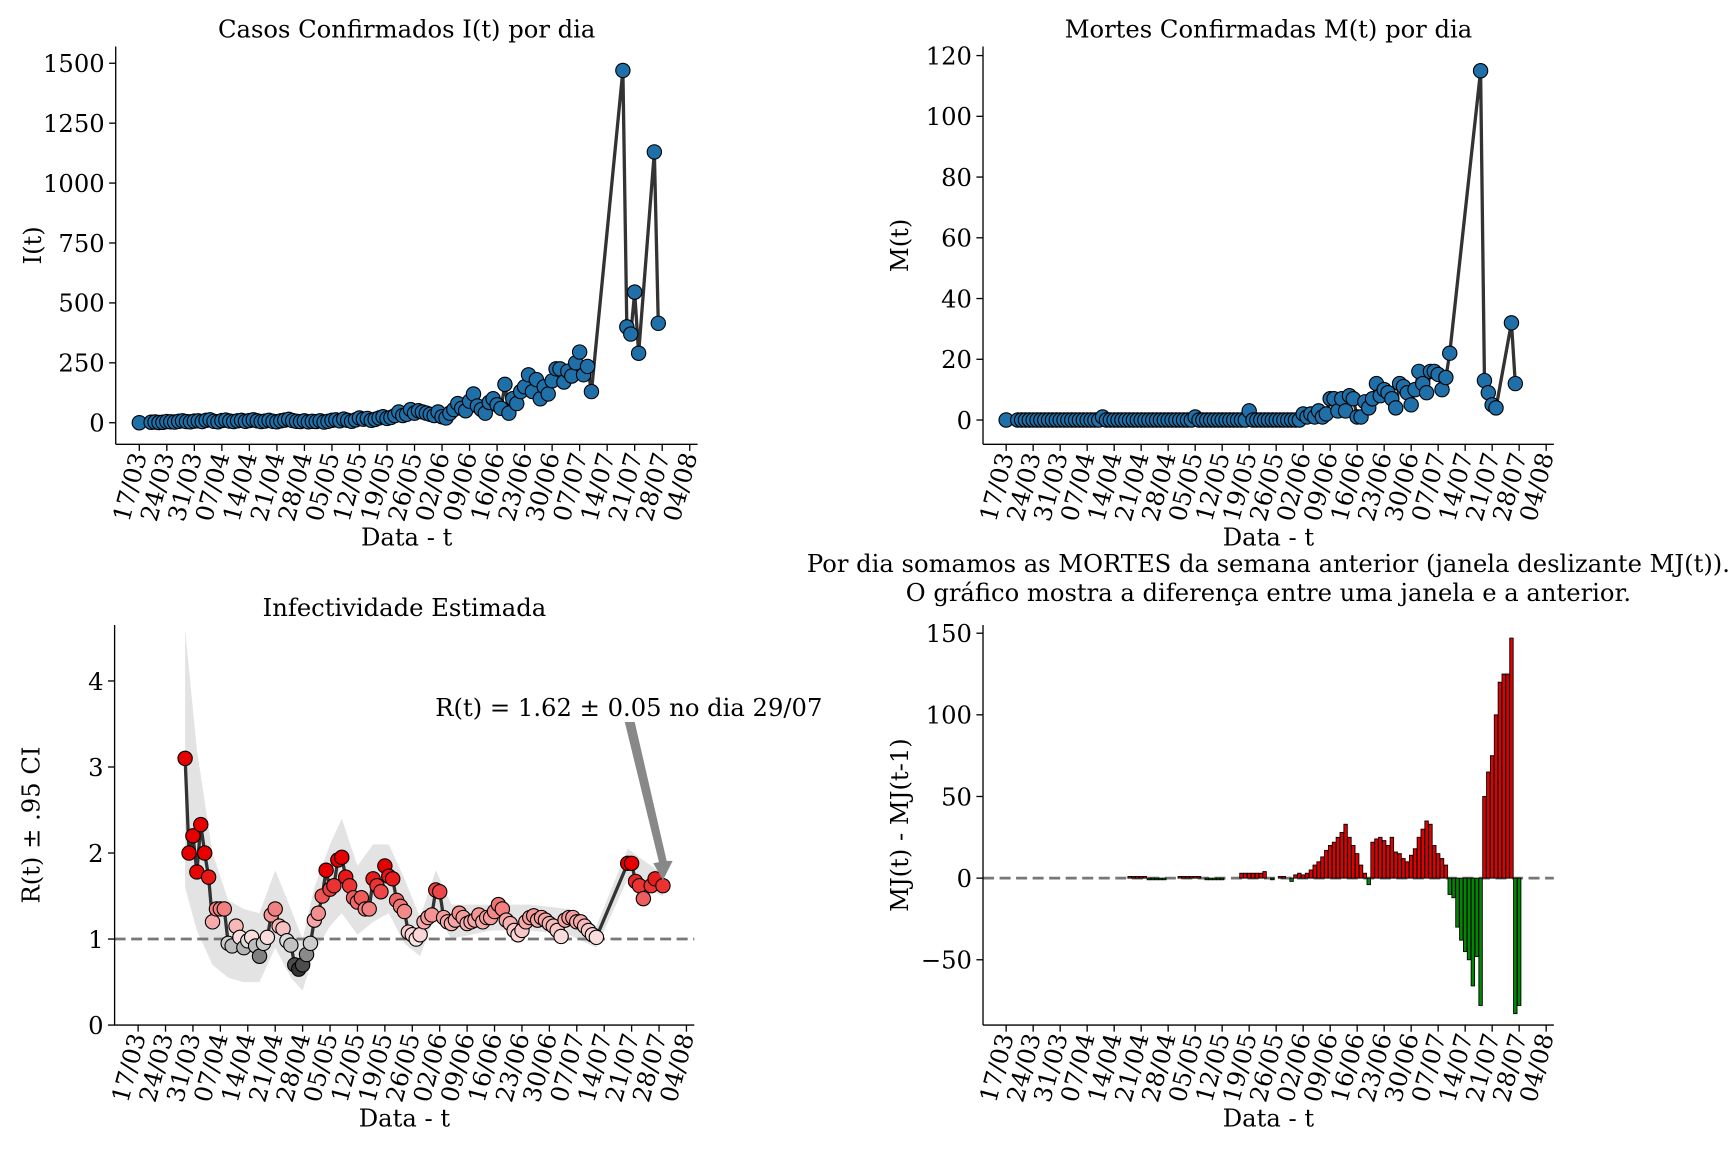 Image resolution: width=1728 pixels, height=1152 pixels. Describe the element at coordinates (95, 939) in the screenshot. I see `y-tick-label: 1` at that location.